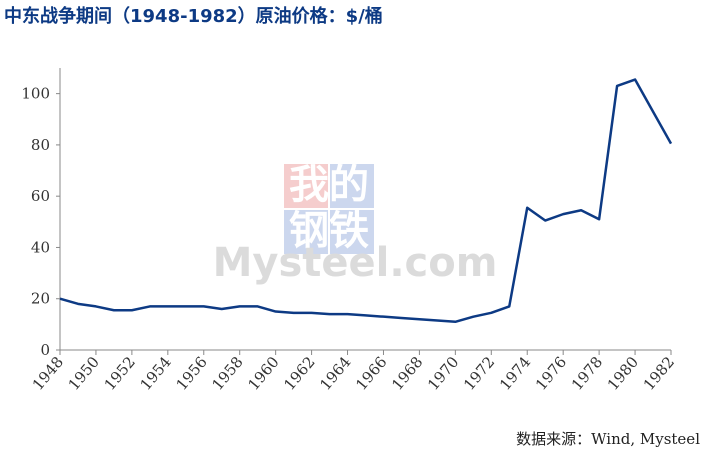 The width and height of the screenshot is (708, 454). What do you see at coordinates (335, 373) in the screenshot?
I see `x-tick-label: 1964` at bounding box center [335, 373].